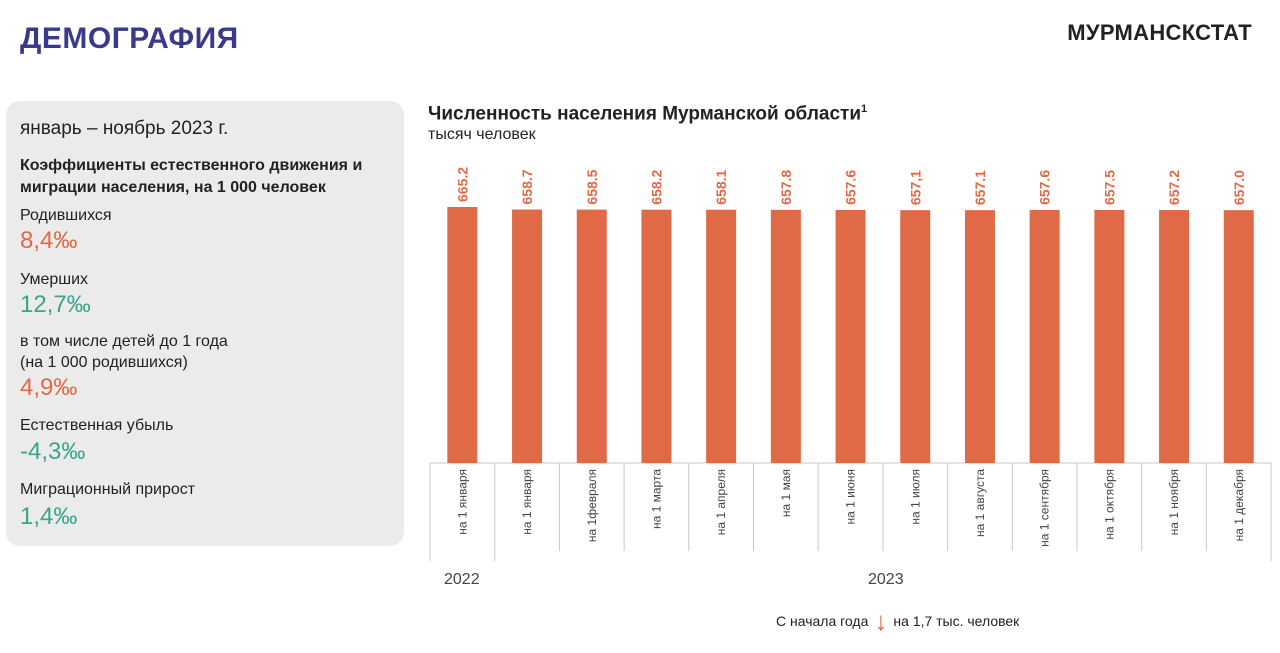 The image size is (1280, 653). I want to click on change-note-prefix: С начала года, so click(822, 621).